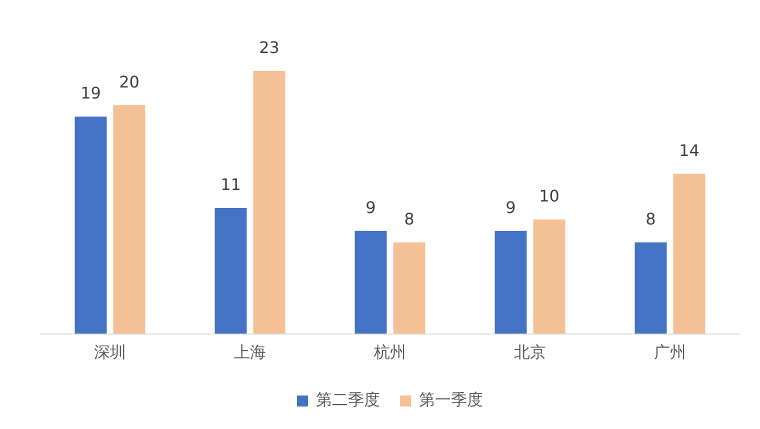  Describe the element at coordinates (250, 352) in the screenshot. I see `x-tick-label: 上海` at that location.